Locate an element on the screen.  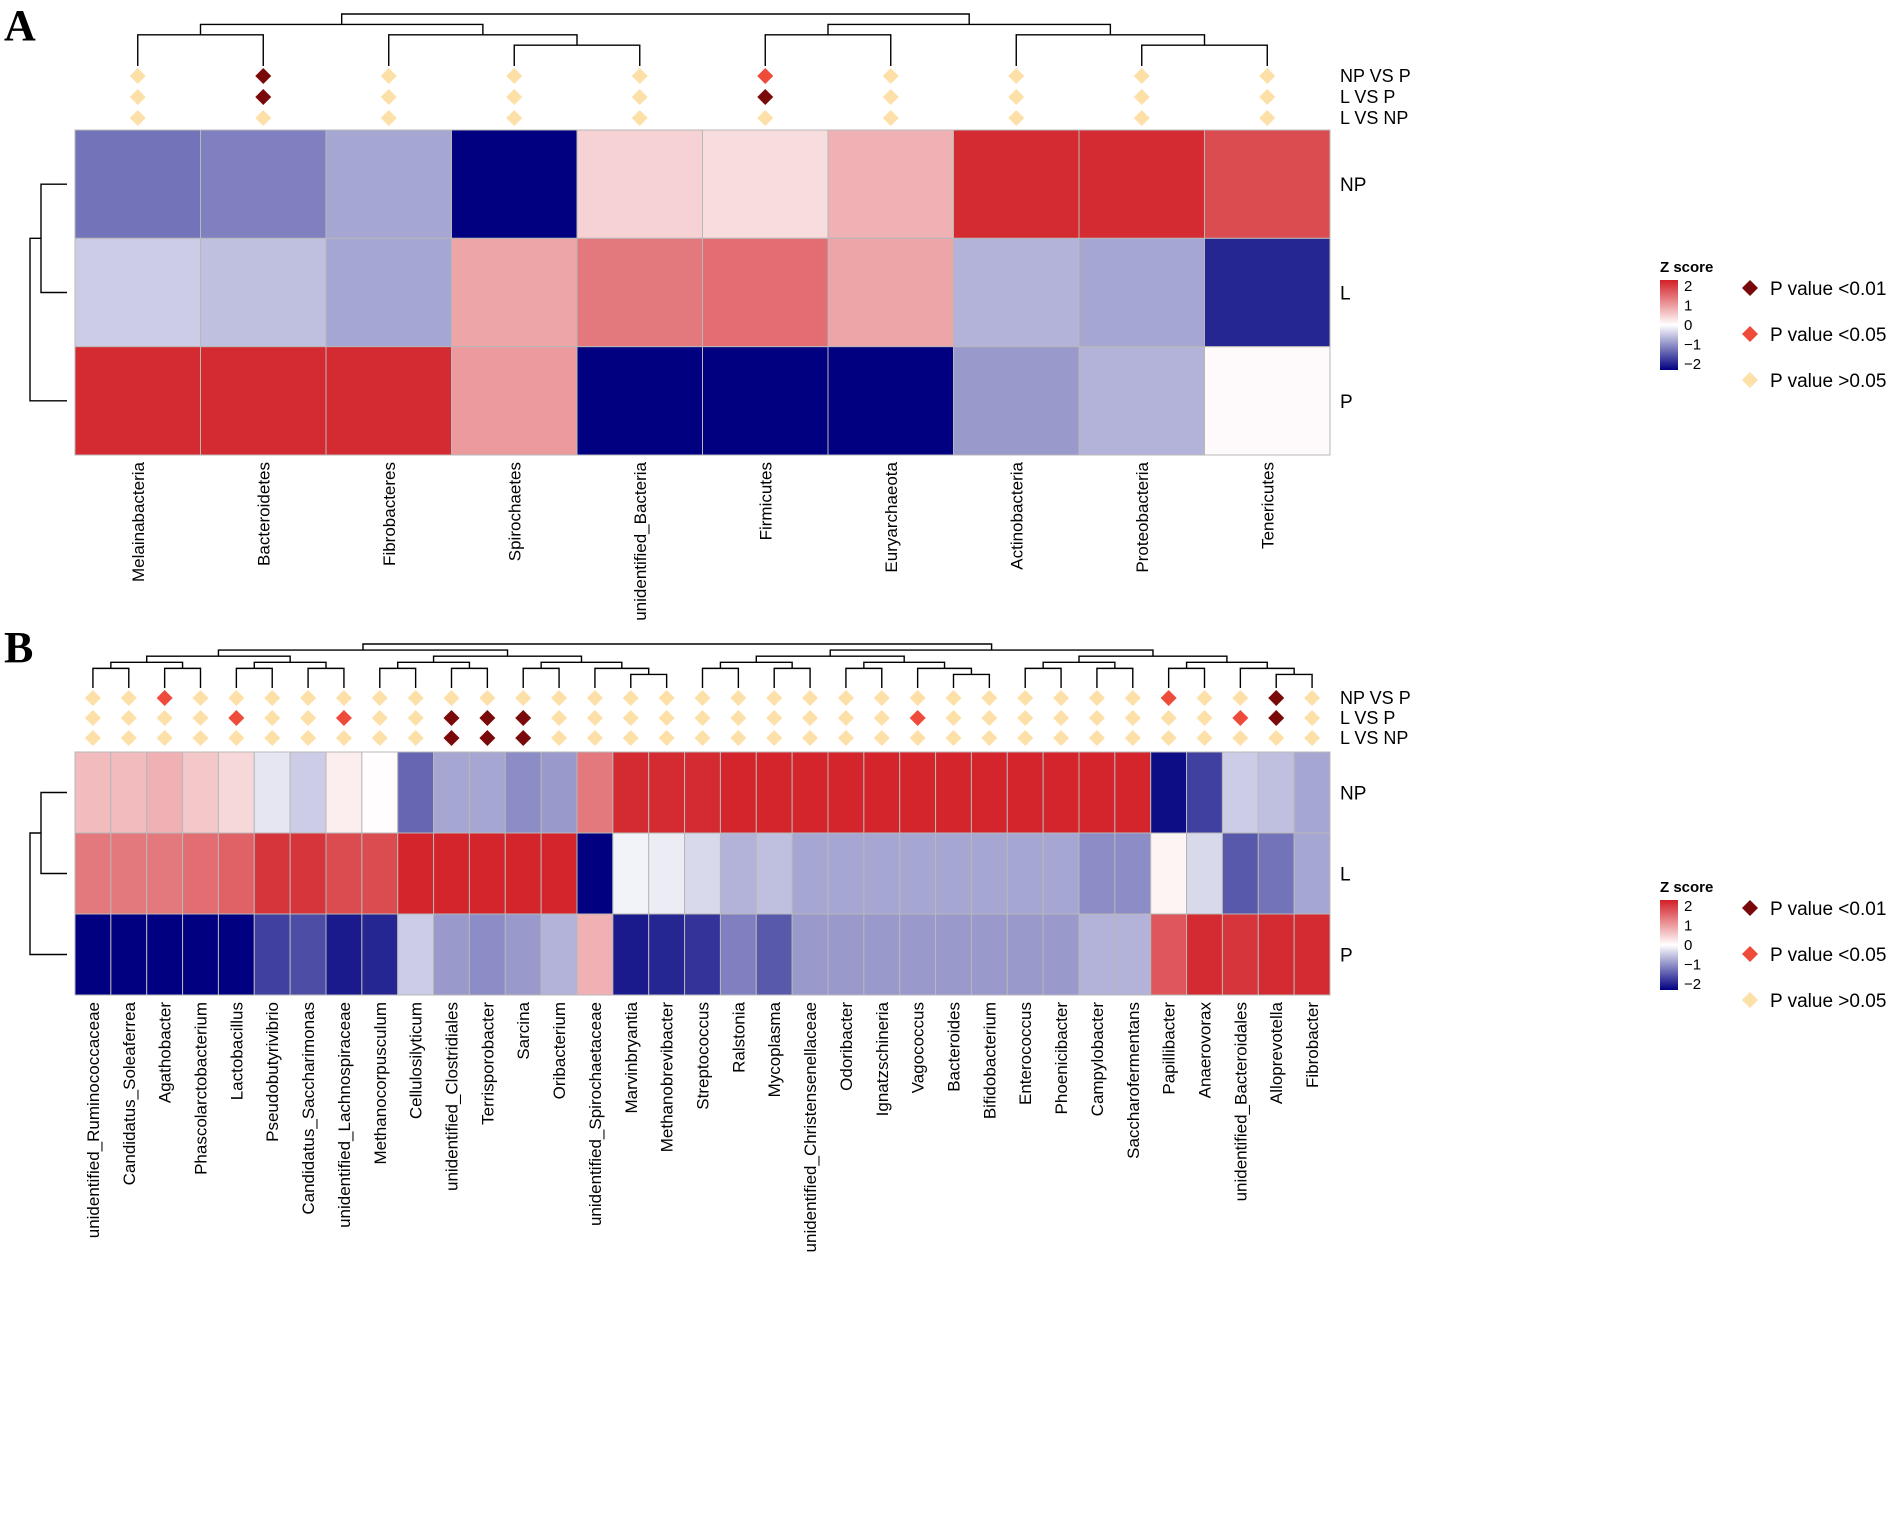
column-label: unidentified_Lachnospiraceae is located at coordinates (344, 1115).